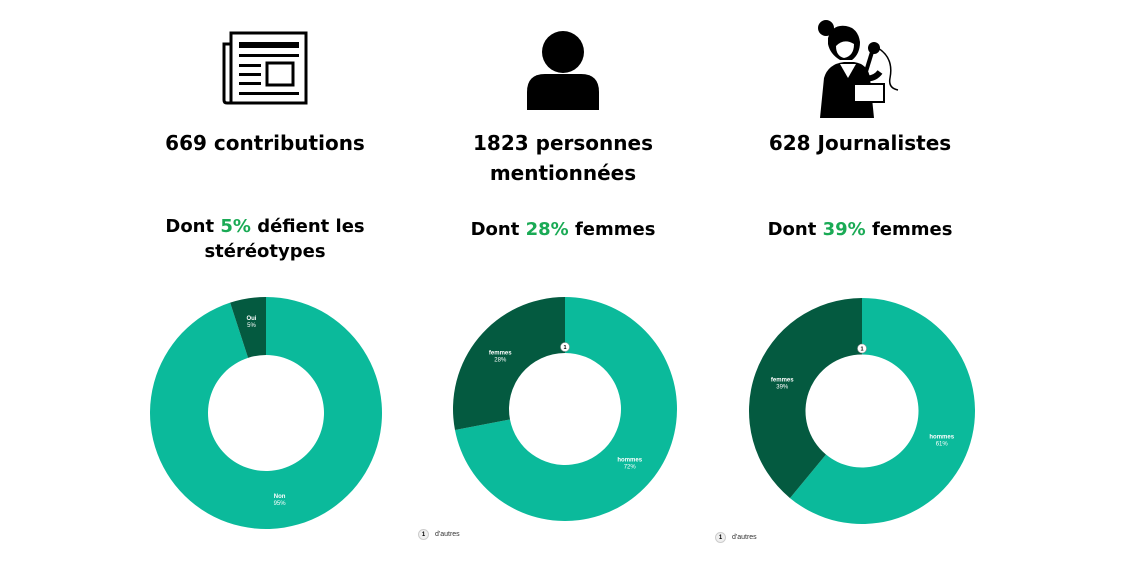 The height and width of the screenshot is (585, 1138). I want to click on slice-value-label: 72%, so click(630, 468).